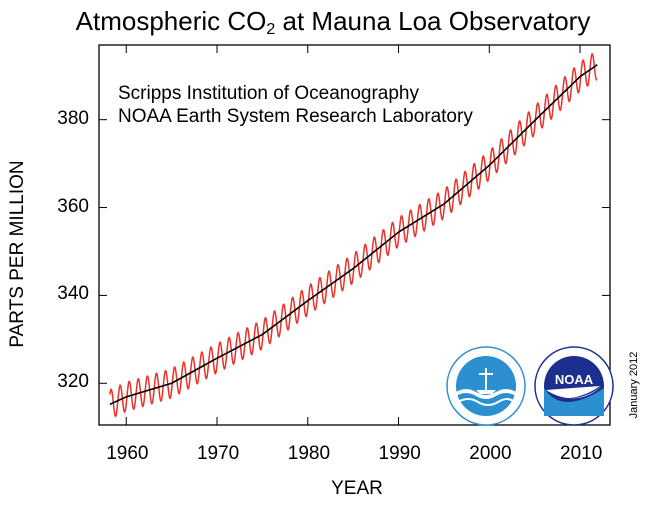  Describe the element at coordinates (73, 206) in the screenshot. I see `y-tick-label: 360` at that location.